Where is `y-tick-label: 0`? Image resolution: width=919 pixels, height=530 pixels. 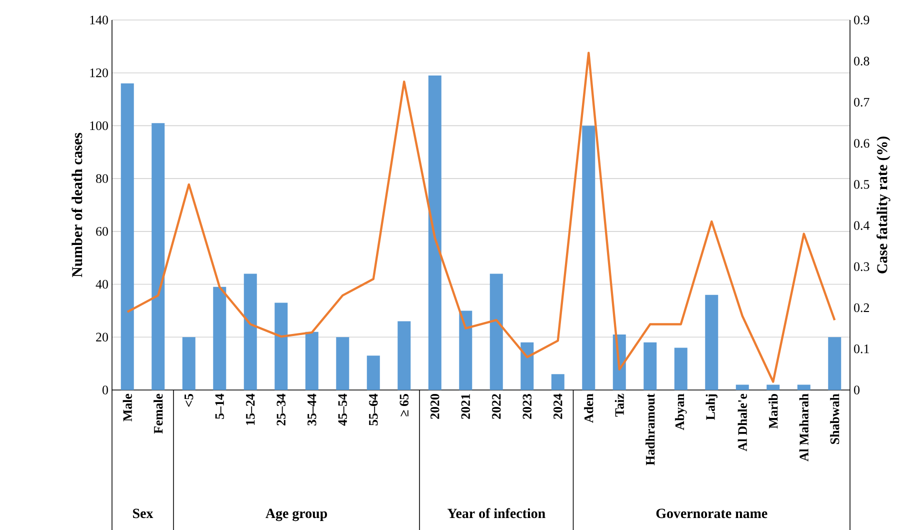 y-tick-label: 0 is located at coordinates (105, 389).